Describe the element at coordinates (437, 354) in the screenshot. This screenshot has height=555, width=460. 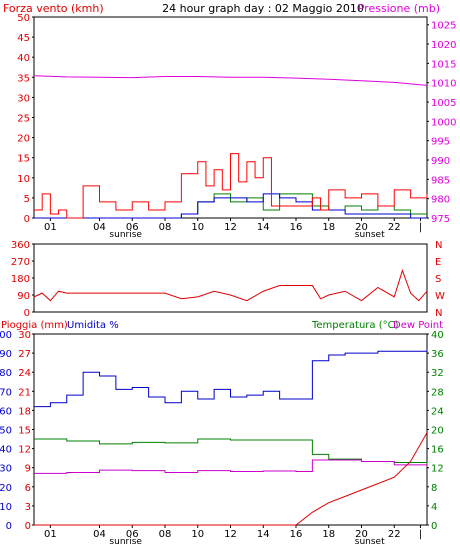
I see `temperature-tick-label: 36` at that location.